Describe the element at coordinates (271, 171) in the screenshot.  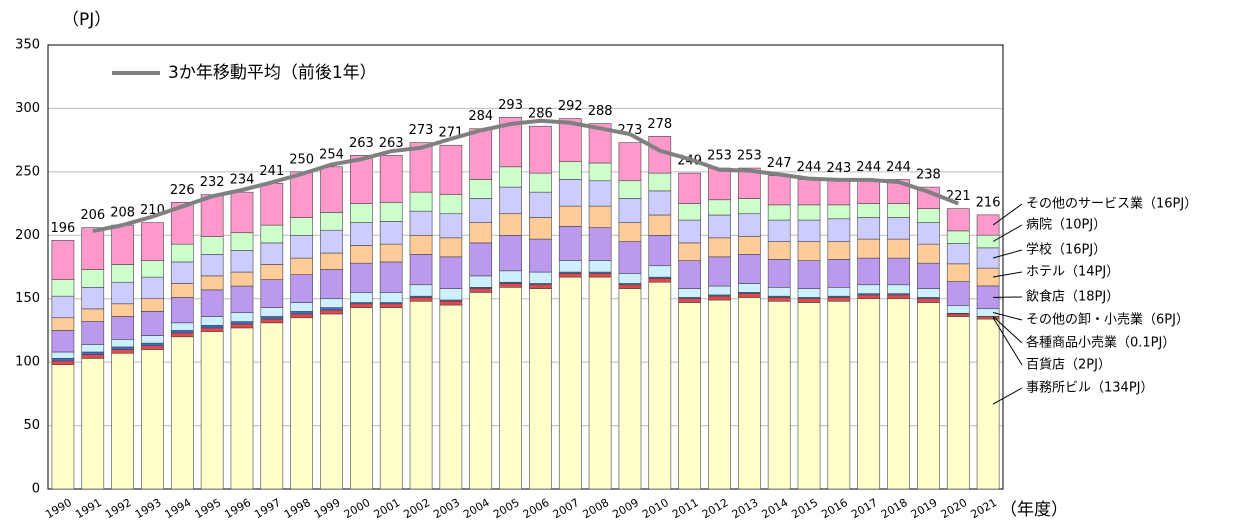
I see `total-label: 241` at that location.